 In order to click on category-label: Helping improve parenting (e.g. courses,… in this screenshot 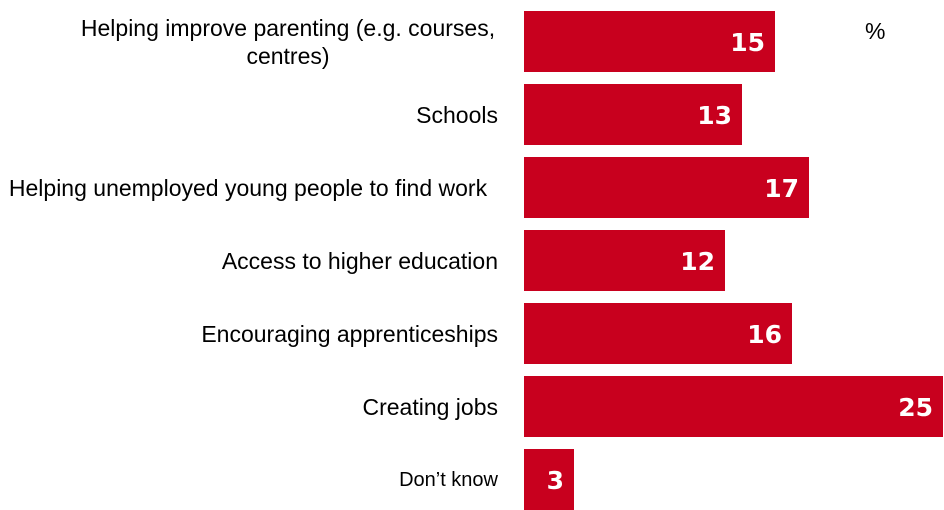, I will do `click(288, 42)`.